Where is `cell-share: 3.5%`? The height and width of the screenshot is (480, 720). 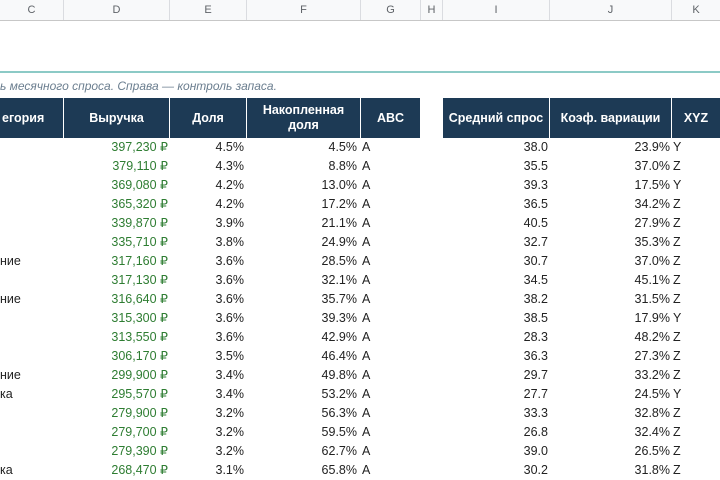
cell-share: 3.5% is located at coordinates (230, 356).